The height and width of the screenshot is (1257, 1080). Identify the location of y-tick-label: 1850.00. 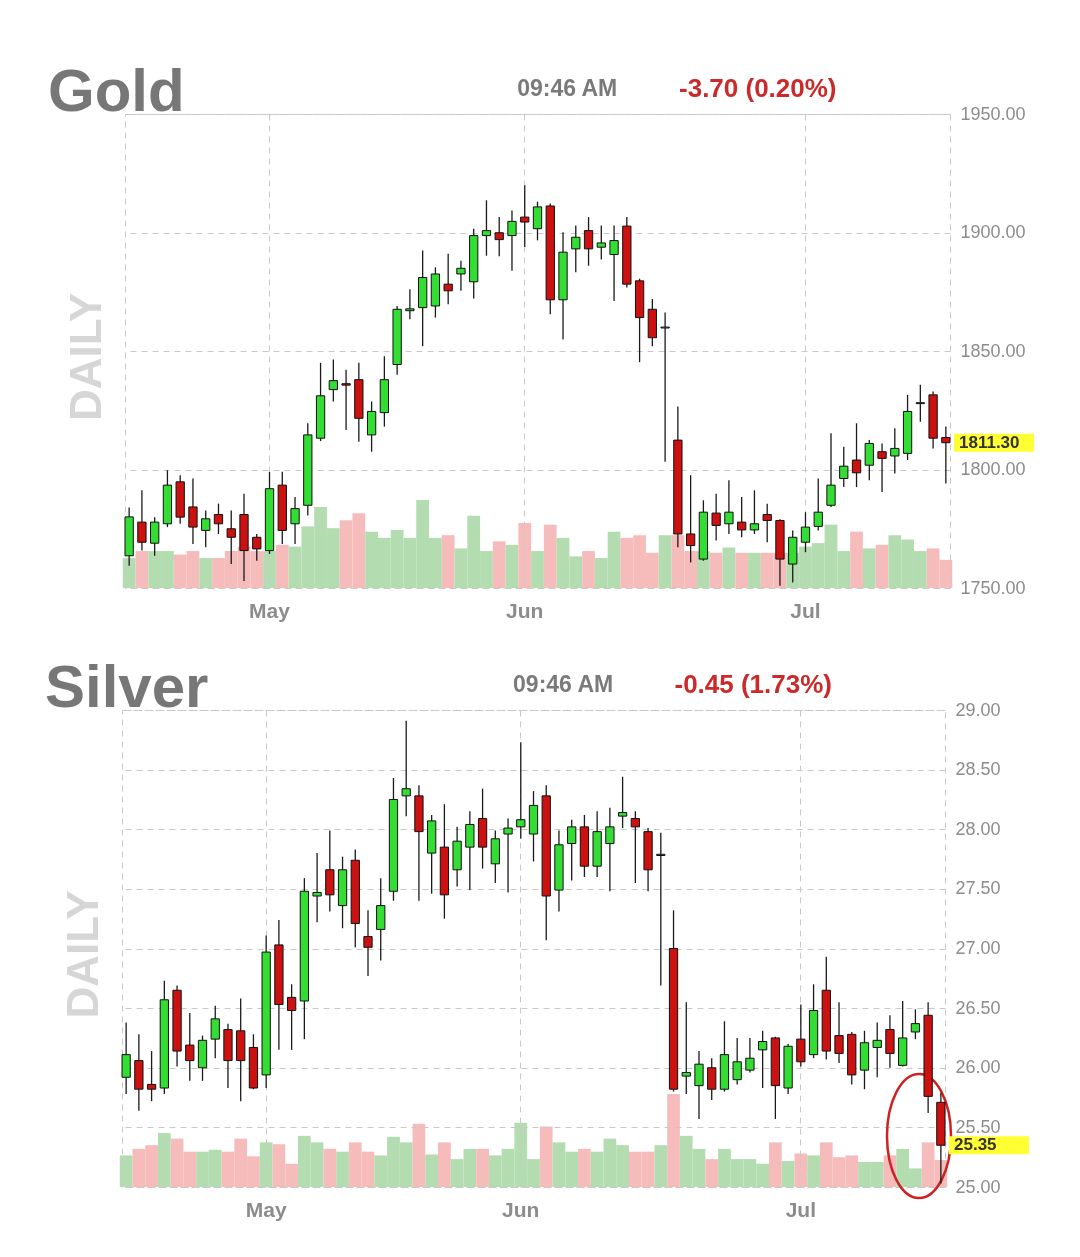
(993, 350).